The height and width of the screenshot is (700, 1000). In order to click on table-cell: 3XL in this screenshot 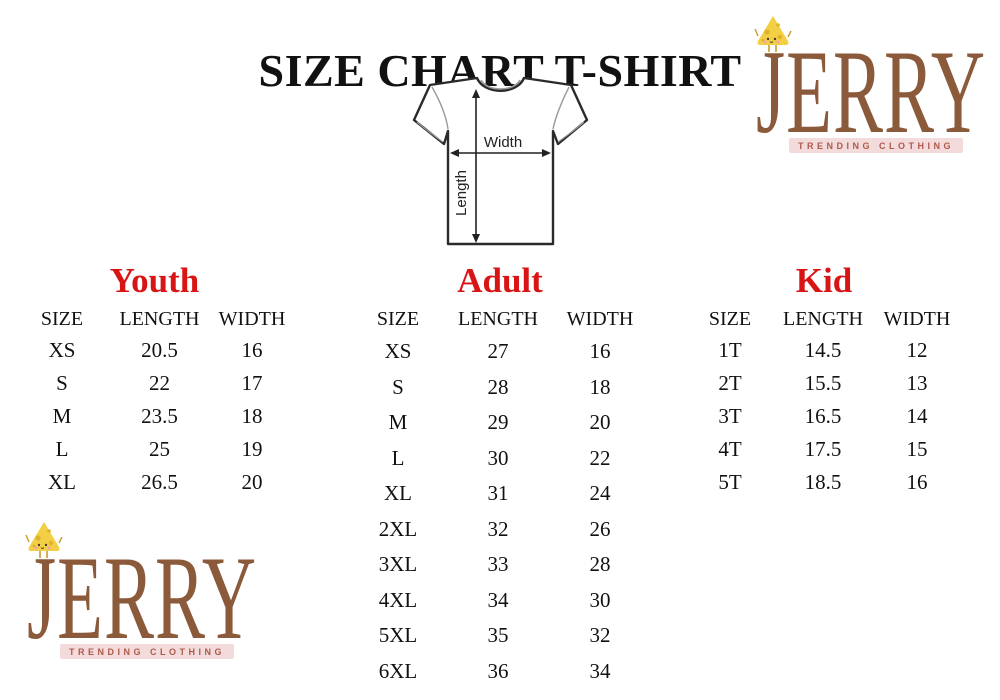, I will do `click(398, 564)`.